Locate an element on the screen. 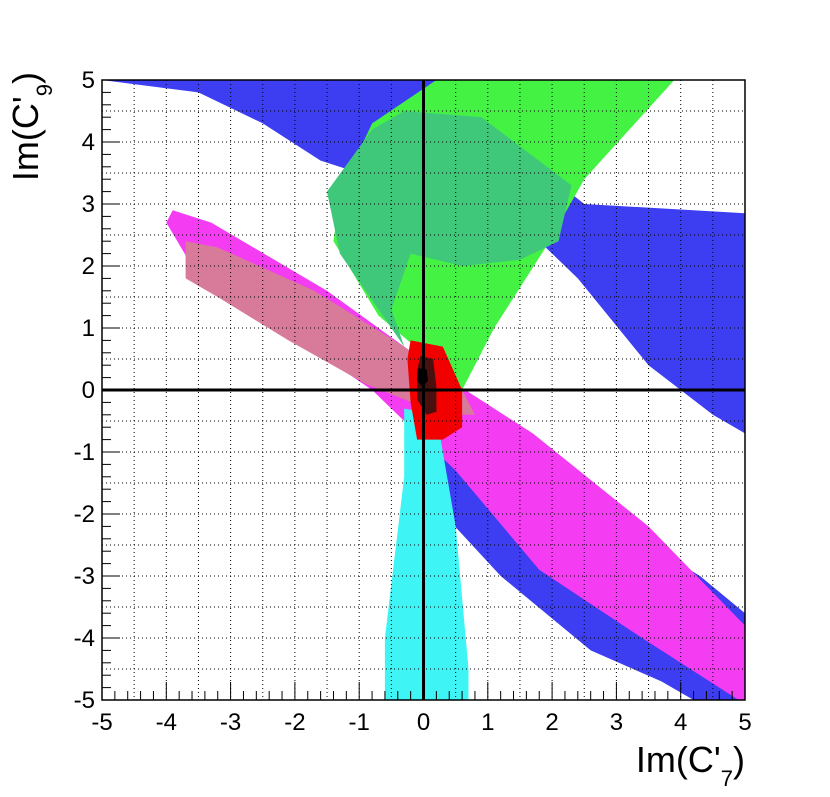  x-tick-label: 3 is located at coordinates (616, 722).